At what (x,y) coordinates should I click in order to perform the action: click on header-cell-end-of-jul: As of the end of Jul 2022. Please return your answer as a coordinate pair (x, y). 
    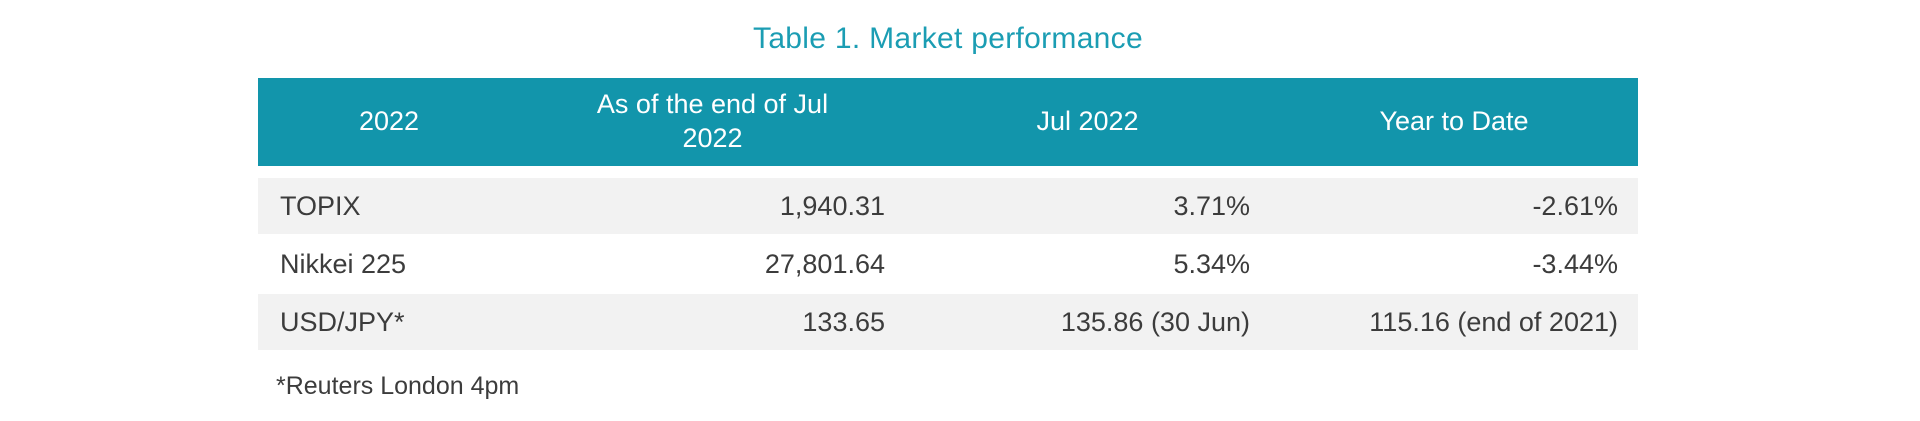
    Looking at the image, I should click on (712, 122).